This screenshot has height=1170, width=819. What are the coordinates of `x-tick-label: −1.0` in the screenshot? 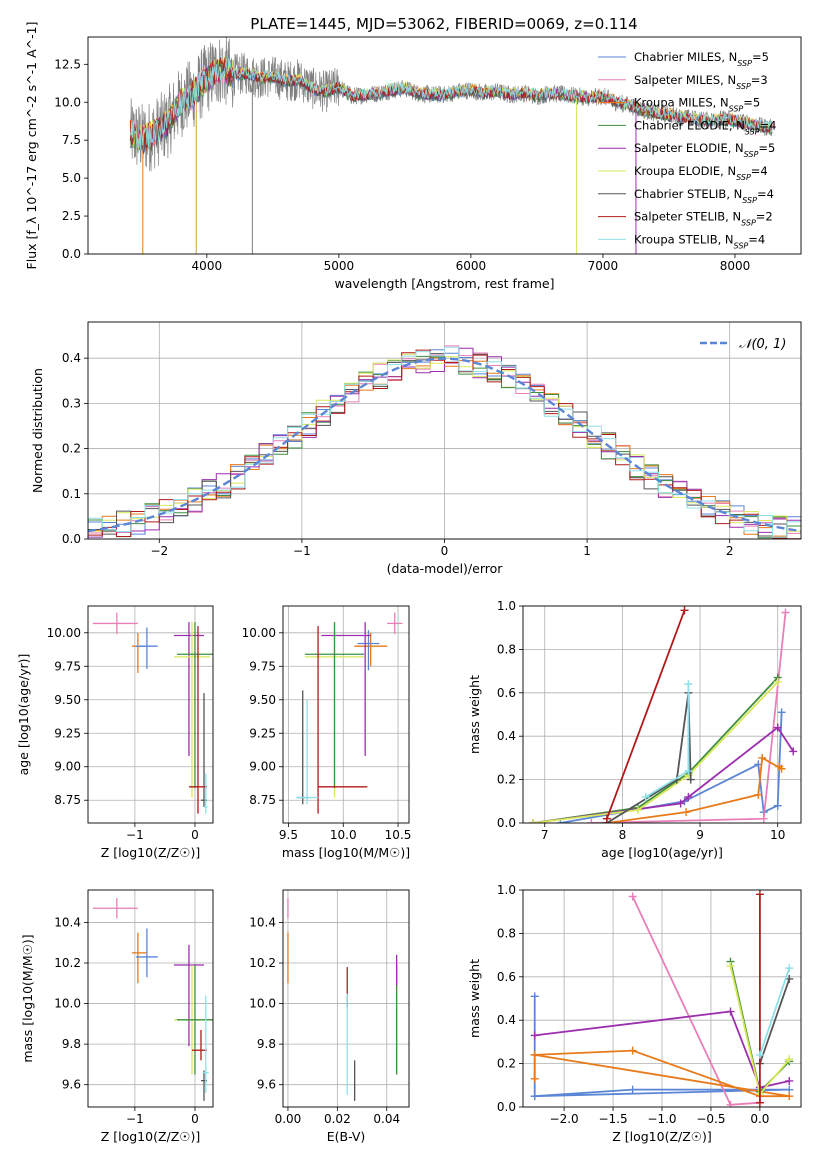 It's located at (661, 1119).